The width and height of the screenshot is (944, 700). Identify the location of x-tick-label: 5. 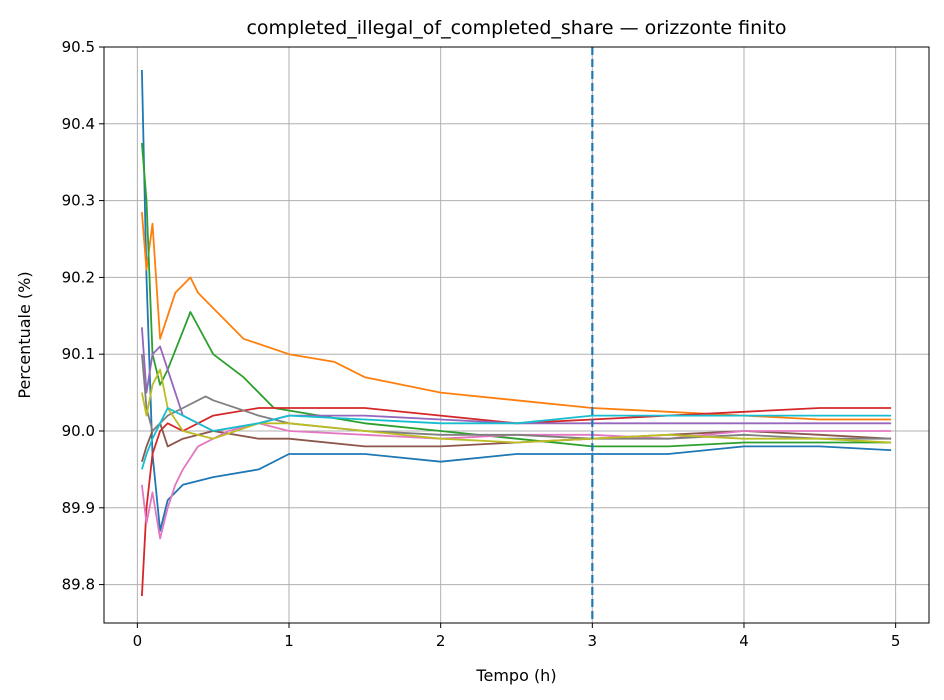
(896, 641).